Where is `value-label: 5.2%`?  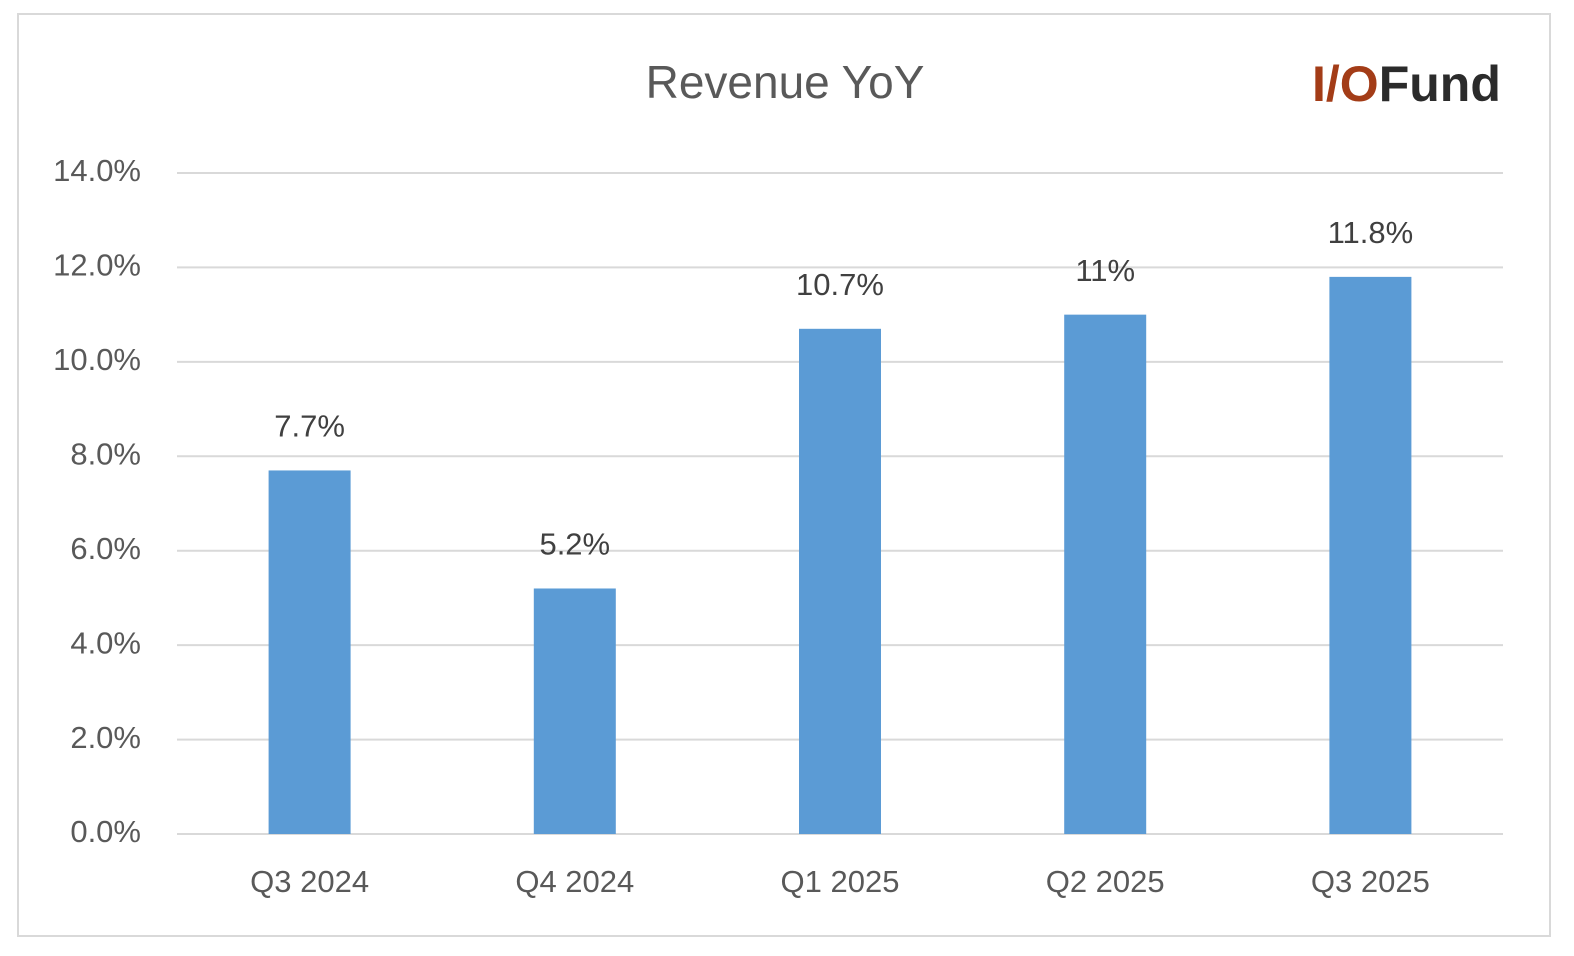 value-label: 5.2% is located at coordinates (574, 544).